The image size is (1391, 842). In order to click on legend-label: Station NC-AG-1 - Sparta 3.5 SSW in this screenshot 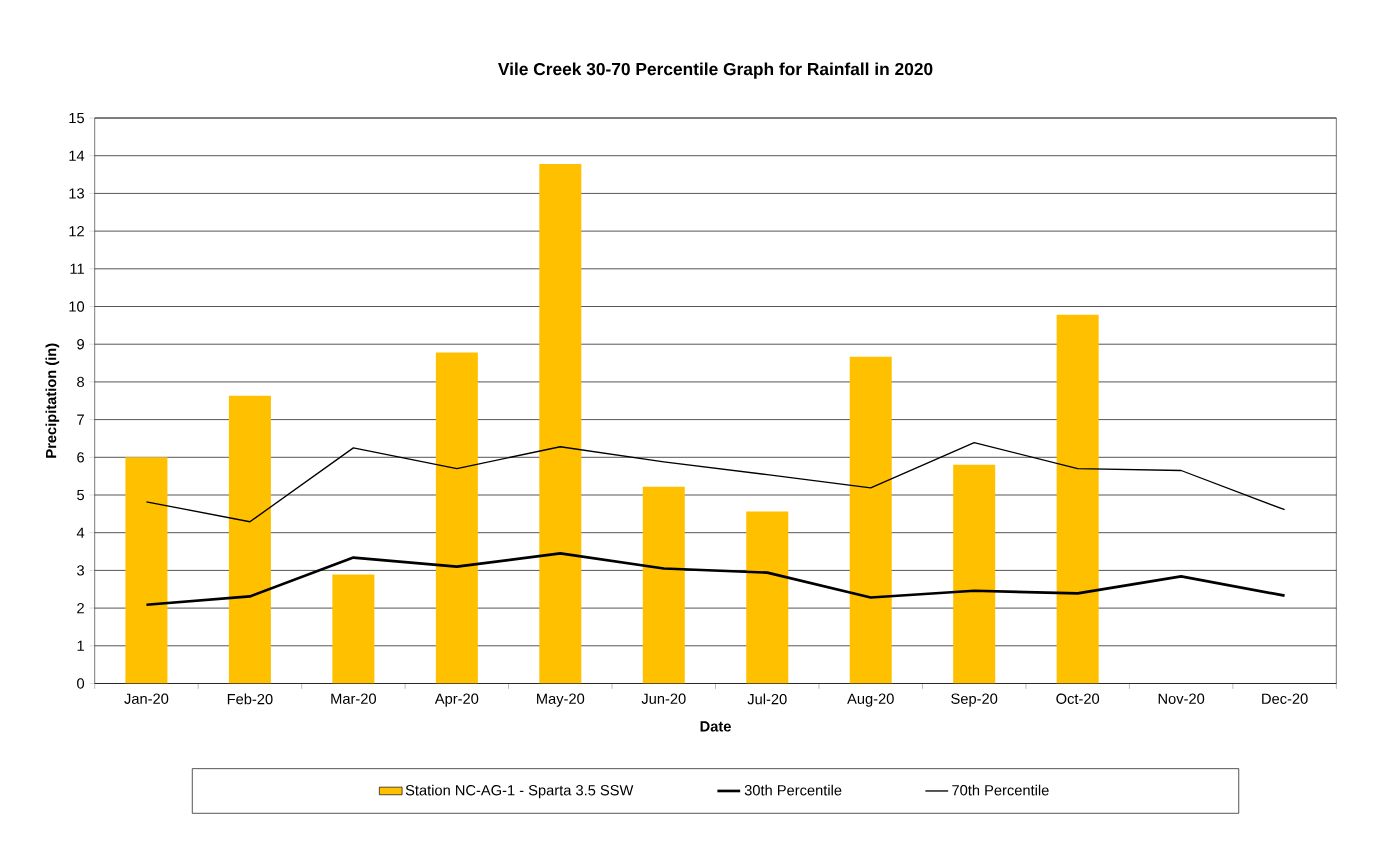, I will do `click(519, 791)`.